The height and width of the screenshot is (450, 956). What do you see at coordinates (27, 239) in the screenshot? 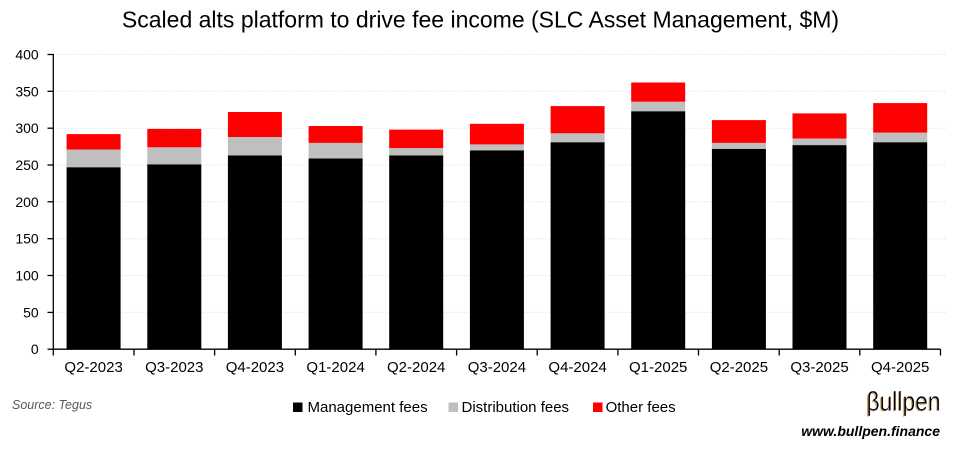
I see `svg-text: 150` at bounding box center [27, 239].